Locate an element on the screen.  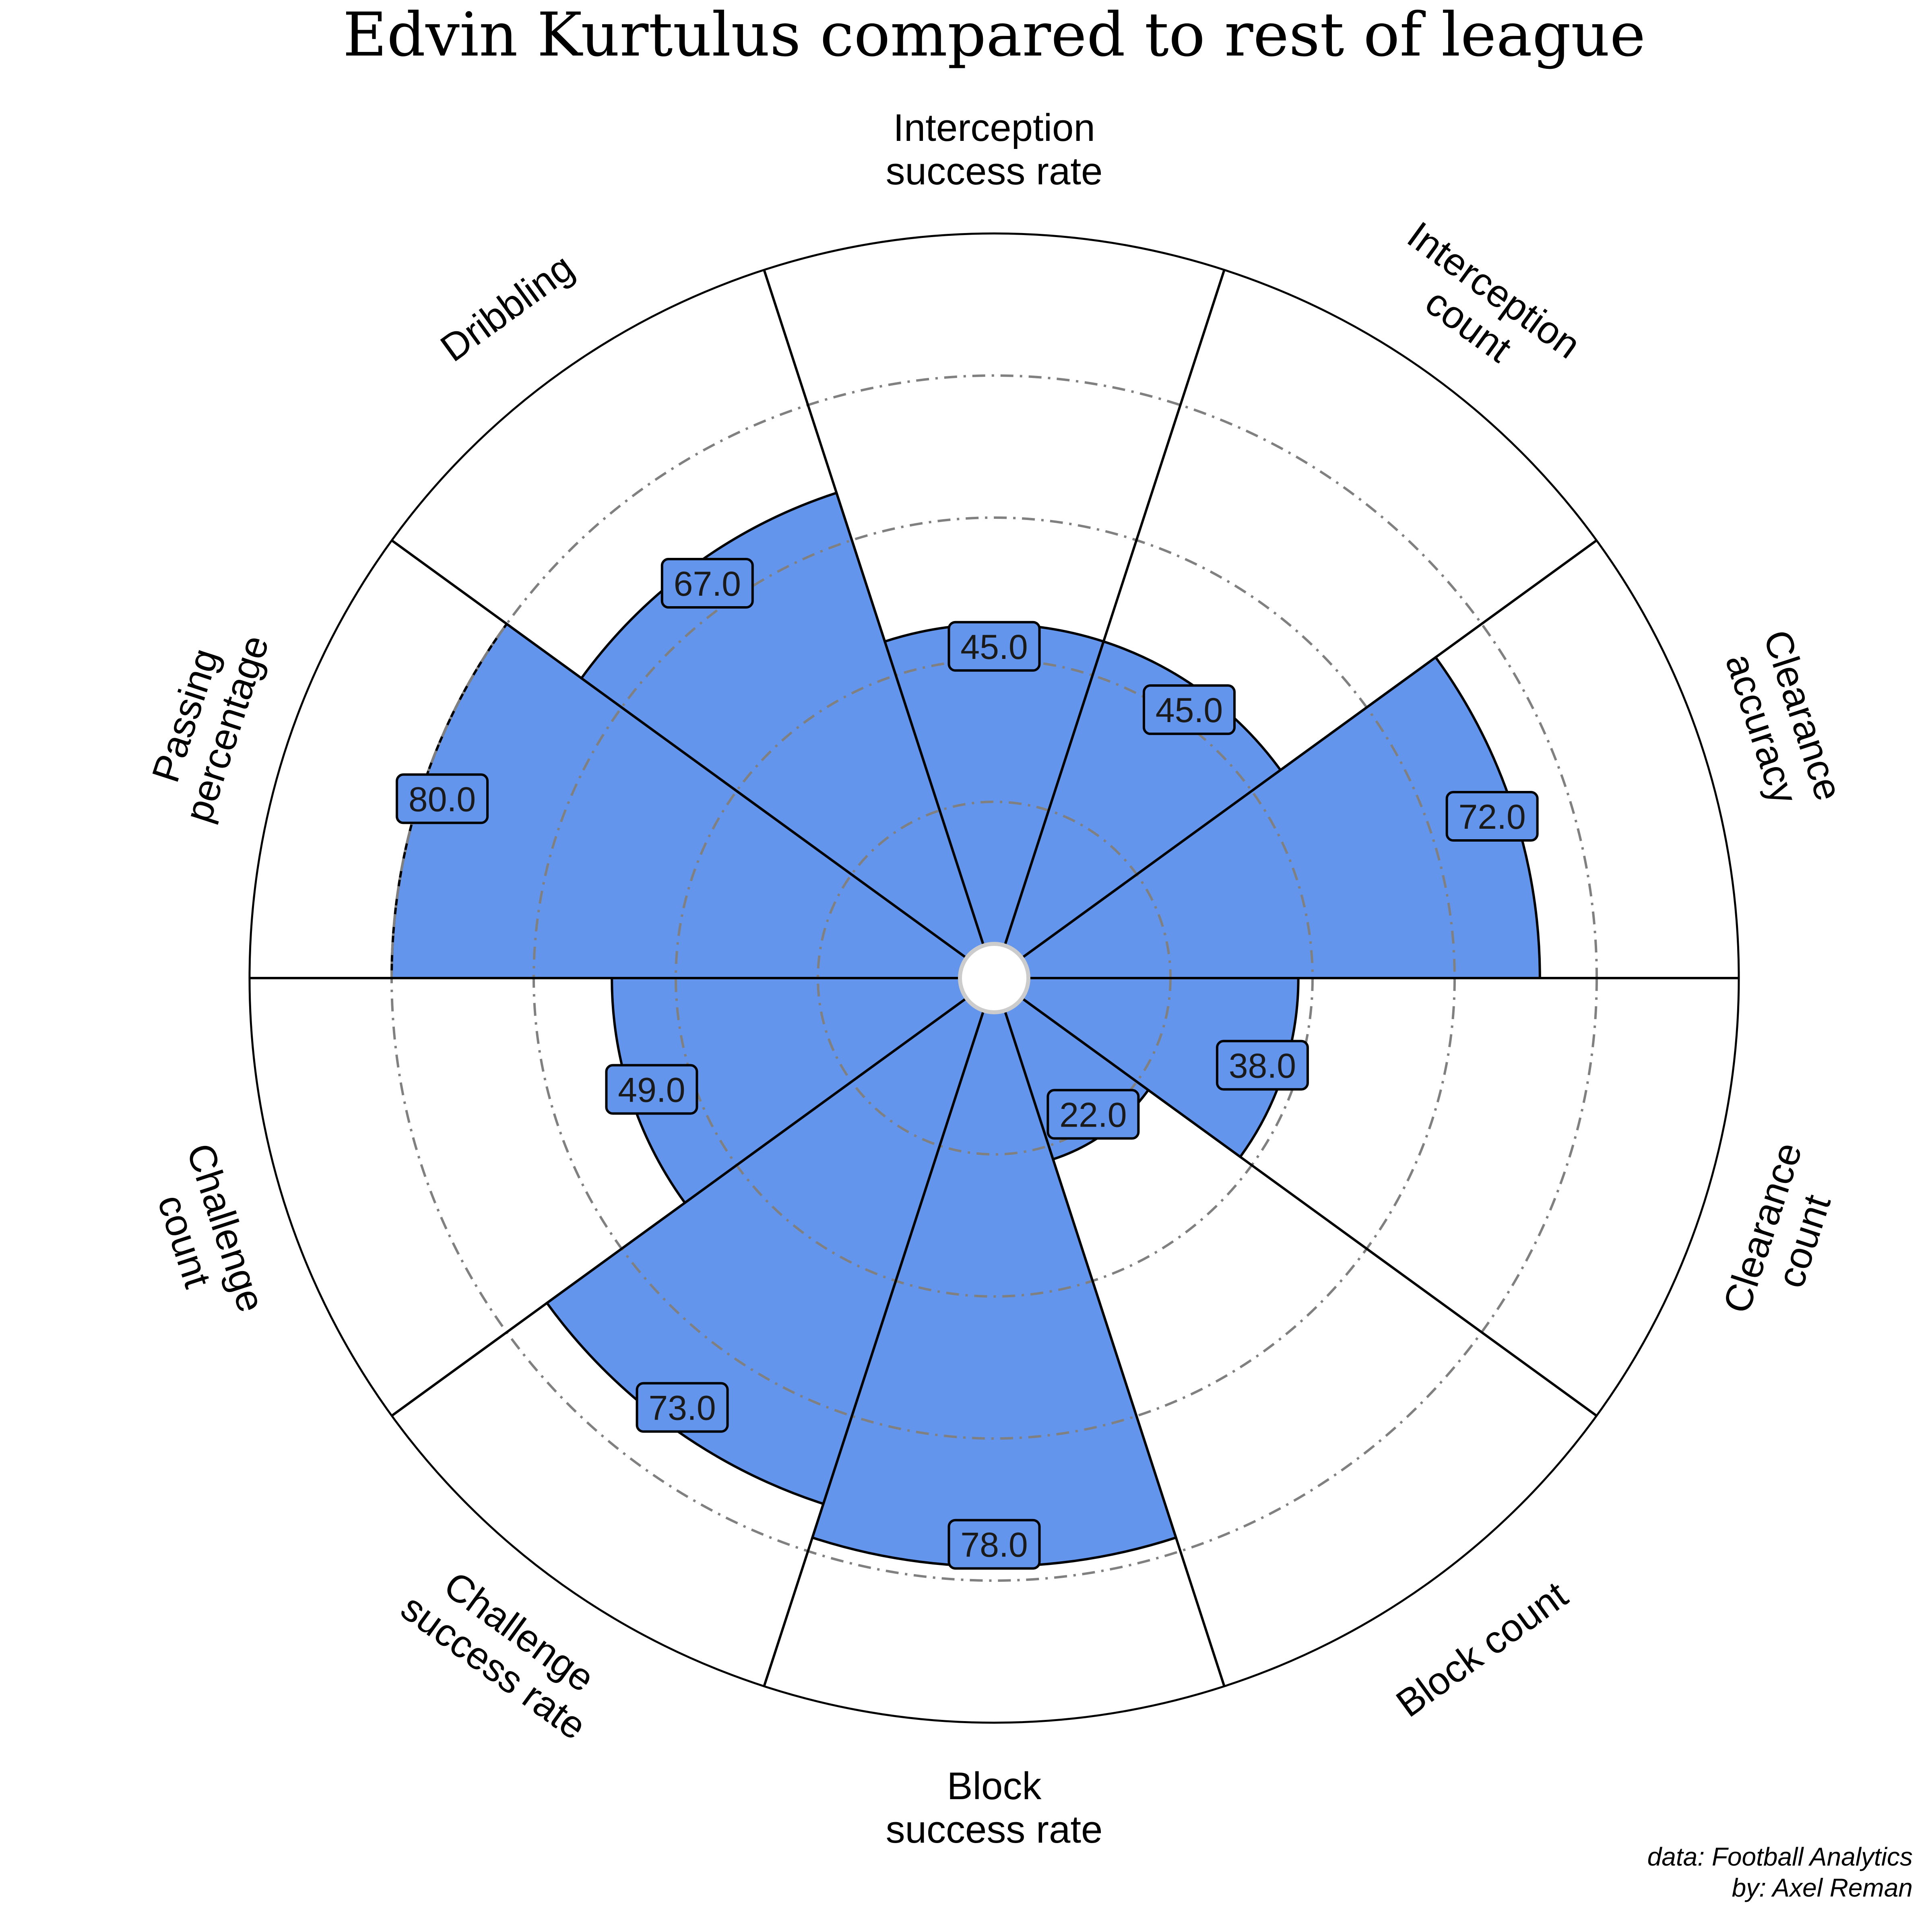
param-label-group: Clearancecount is located at coordinates (1783, 1234).